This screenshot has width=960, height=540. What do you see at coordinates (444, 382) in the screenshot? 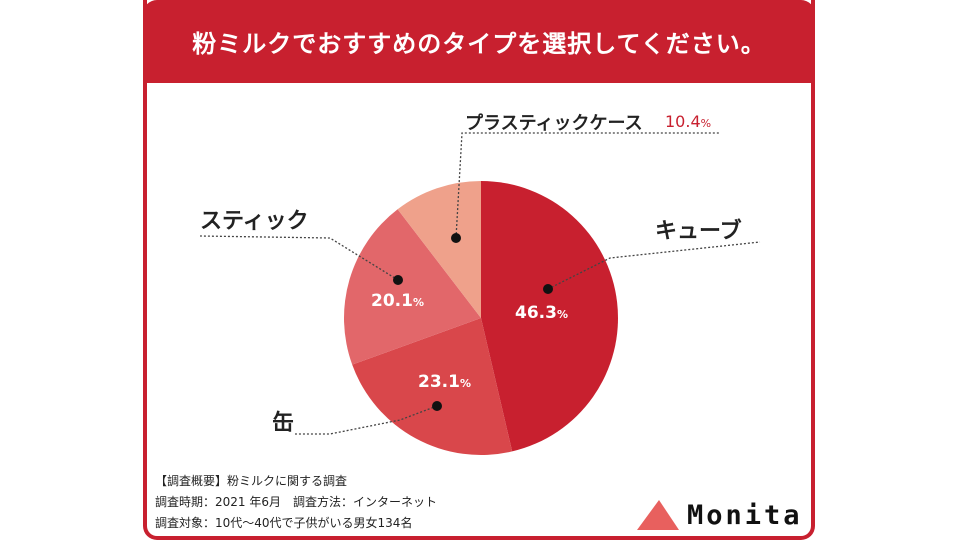
I see `value-can: 23.1%` at bounding box center [444, 382].